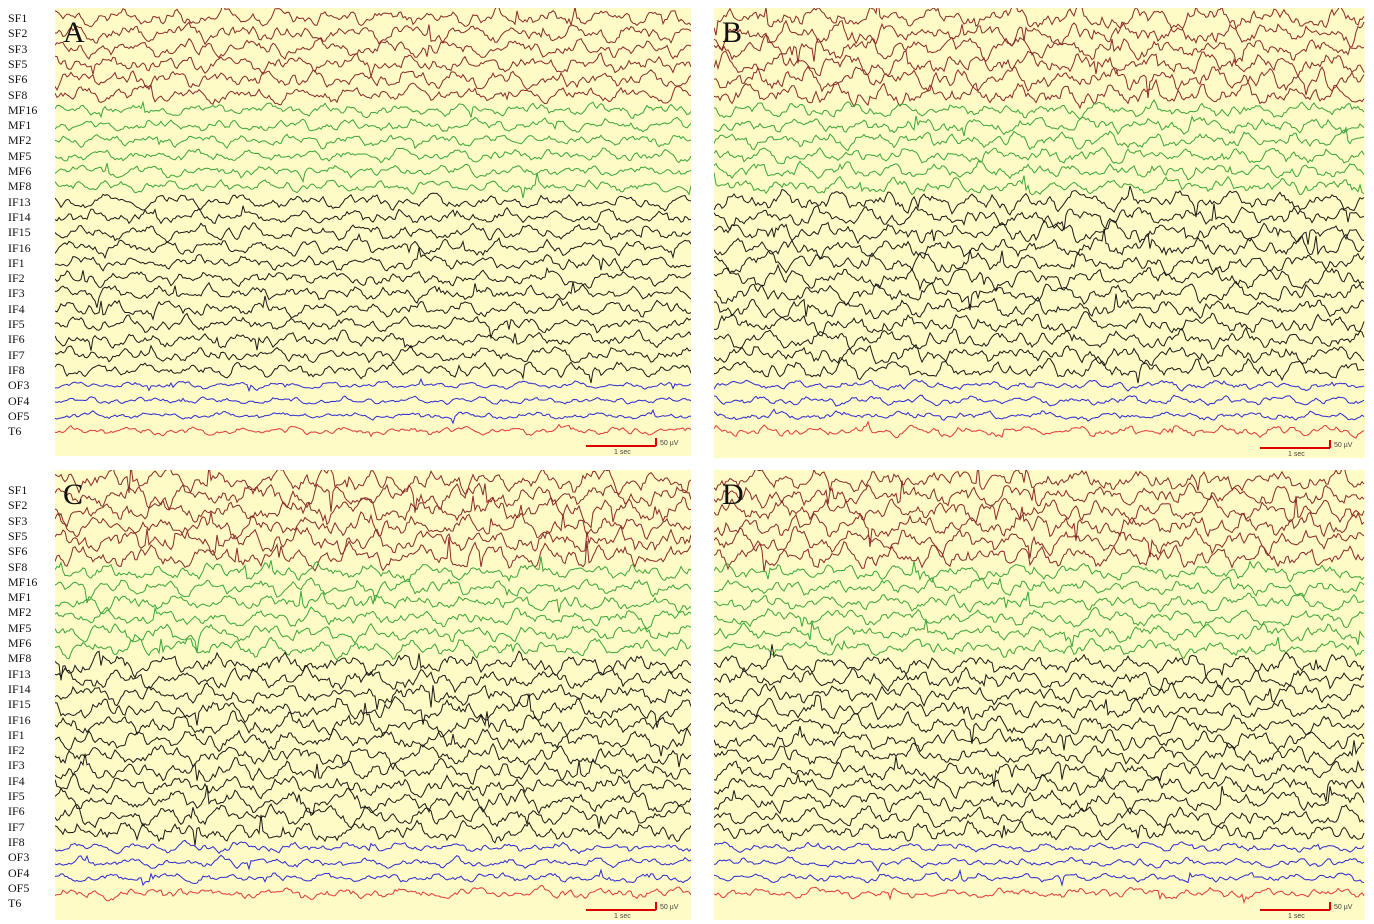 The width and height of the screenshot is (1374, 924). I want to click on channel-label: OF5, so click(19, 415).